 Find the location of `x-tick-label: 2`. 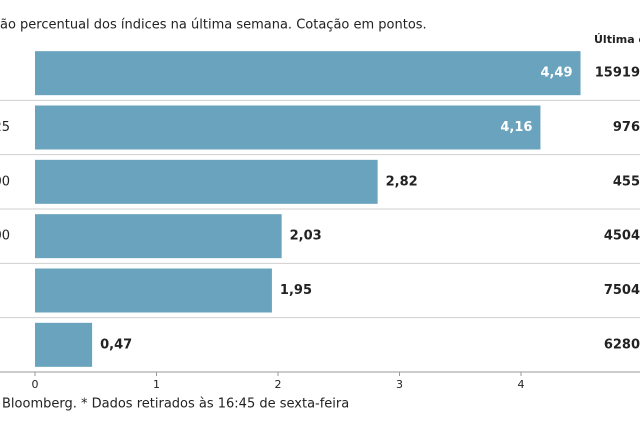

x-tick-label: 2 is located at coordinates (278, 384).